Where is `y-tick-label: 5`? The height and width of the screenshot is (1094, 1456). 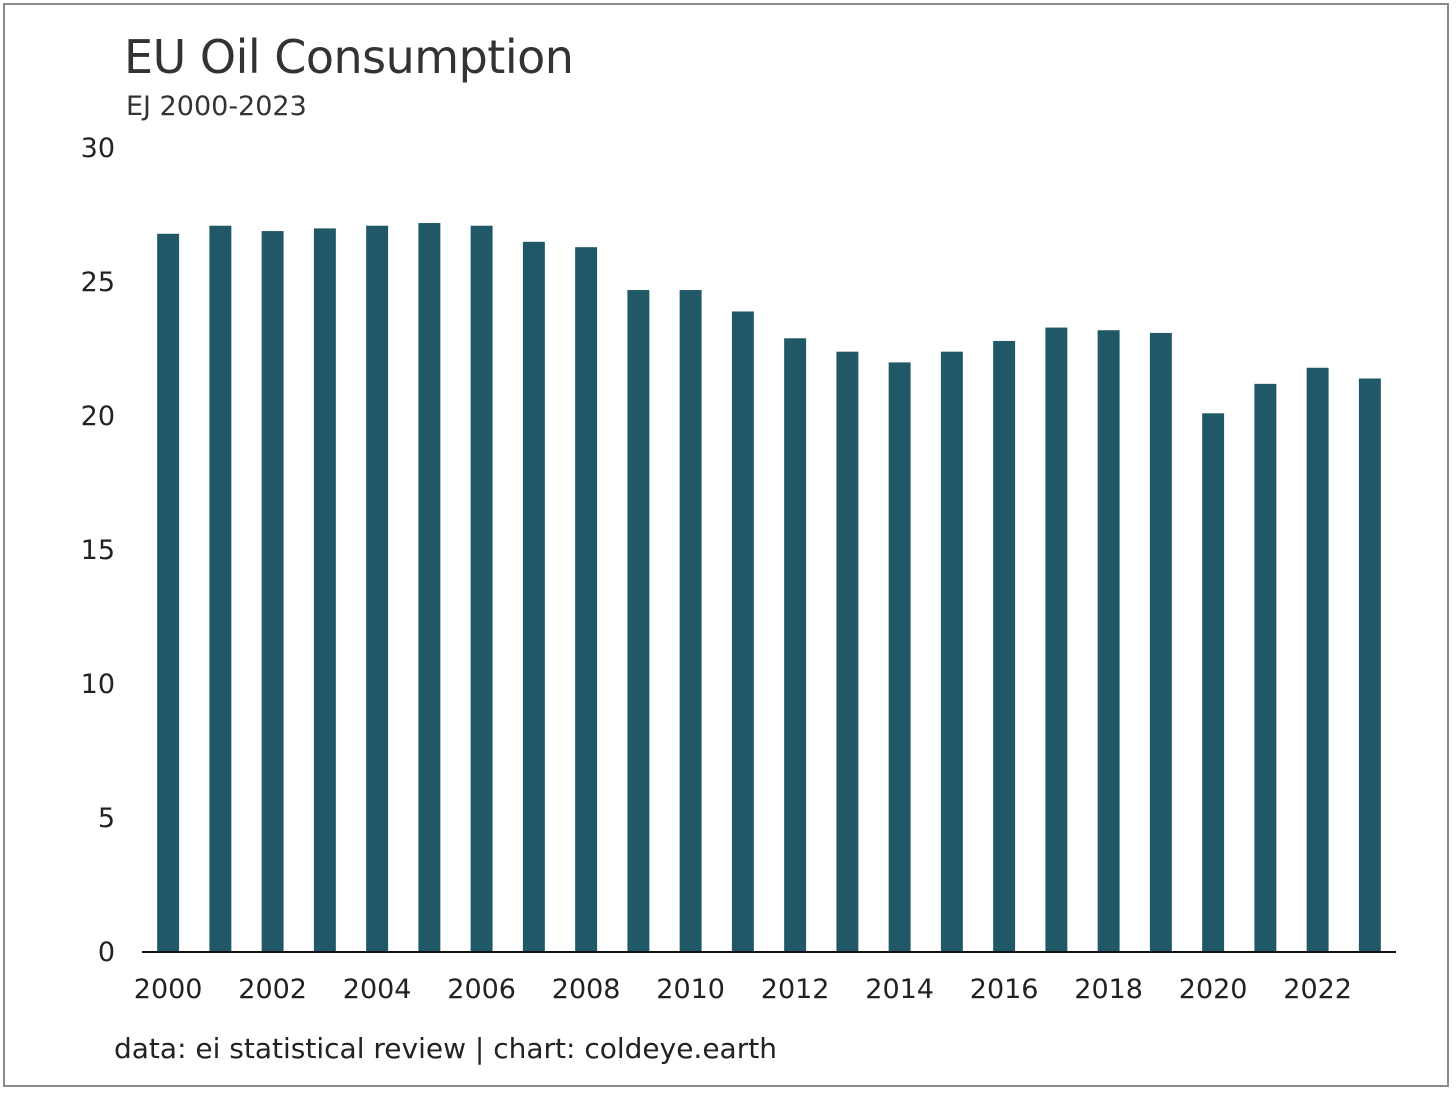 y-tick-label: 5 is located at coordinates (106, 818).